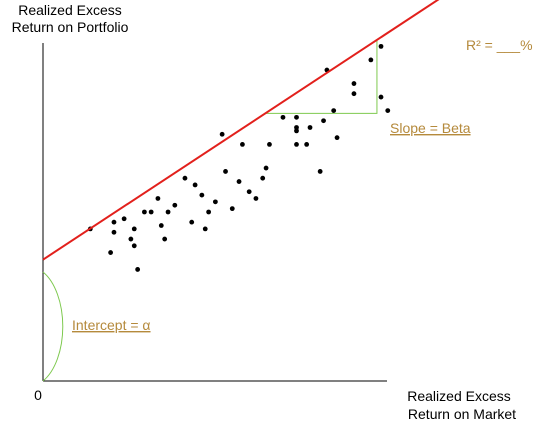 Image resolution: width=545 pixels, height=427 pixels. Describe the element at coordinates (111, 325) in the screenshot. I see `intercept-annotation: Intercept = α` at that location.